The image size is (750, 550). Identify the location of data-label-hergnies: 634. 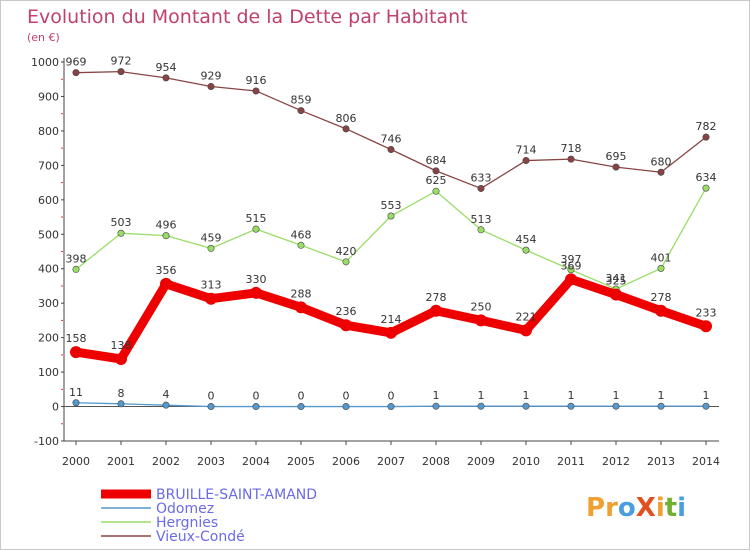
(706, 177).